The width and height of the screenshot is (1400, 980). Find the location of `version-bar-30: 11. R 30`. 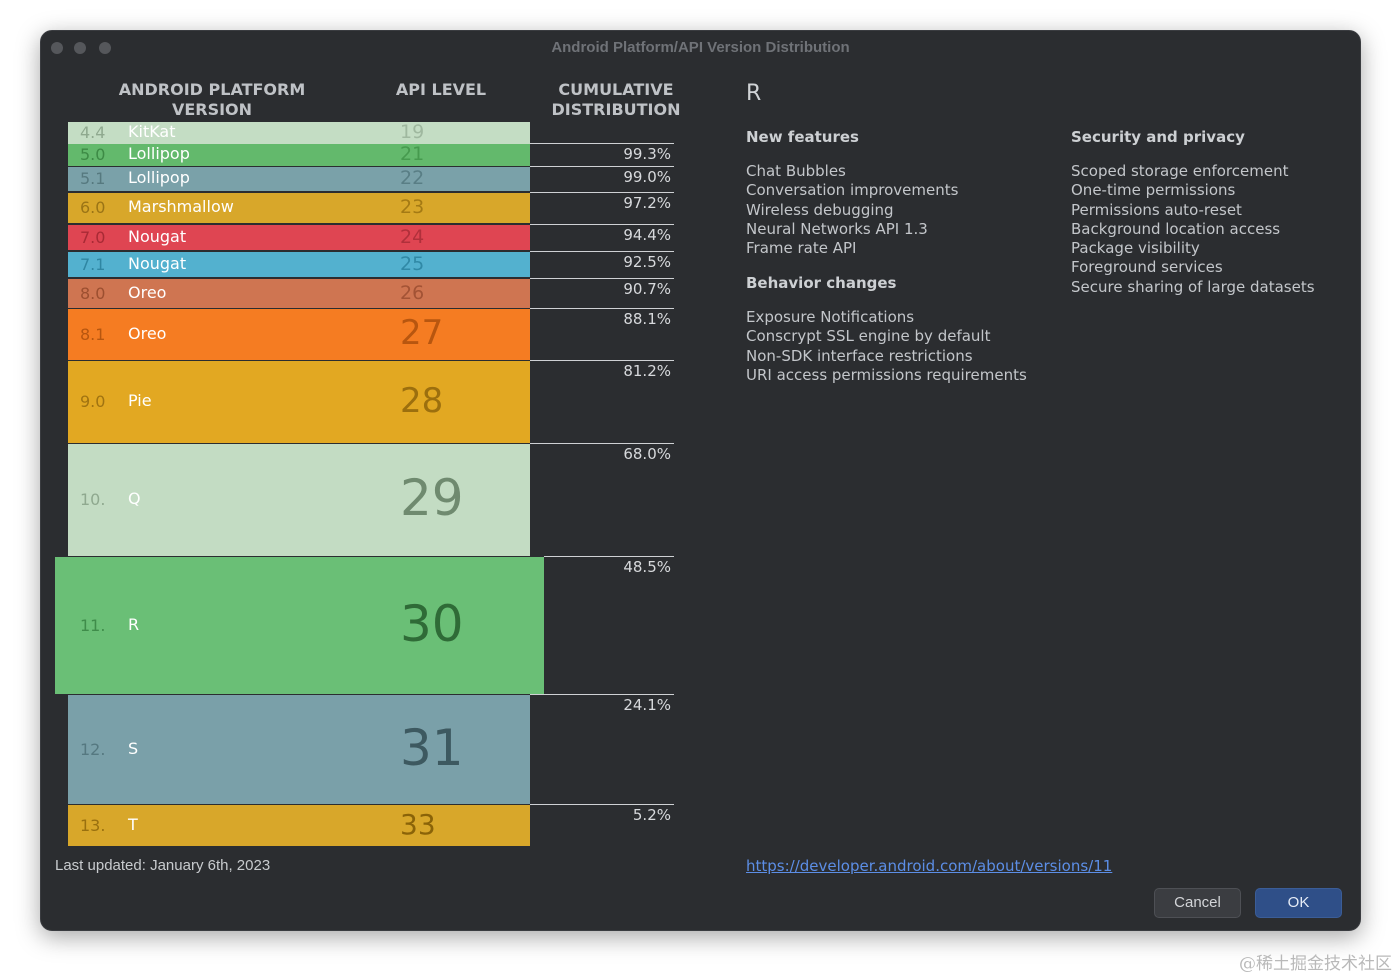

version-bar-30: 11. R 30 is located at coordinates (299, 625).